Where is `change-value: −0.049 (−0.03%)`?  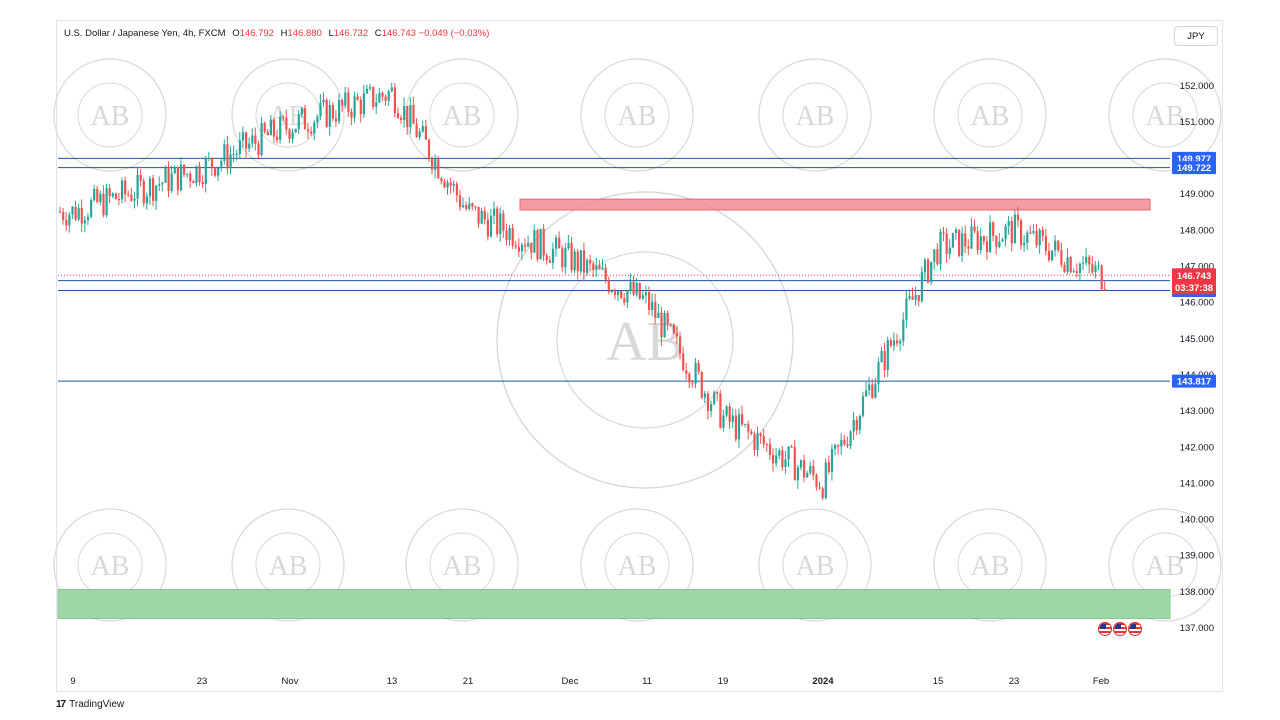
change-value: −0.049 (−0.03%) is located at coordinates (454, 33).